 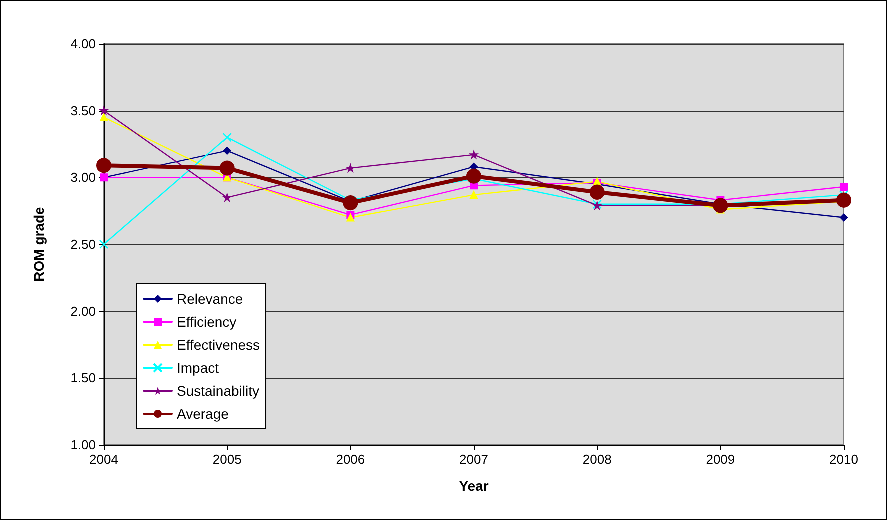 What do you see at coordinates (474, 486) in the screenshot?
I see `x-axis-title: Year` at bounding box center [474, 486].